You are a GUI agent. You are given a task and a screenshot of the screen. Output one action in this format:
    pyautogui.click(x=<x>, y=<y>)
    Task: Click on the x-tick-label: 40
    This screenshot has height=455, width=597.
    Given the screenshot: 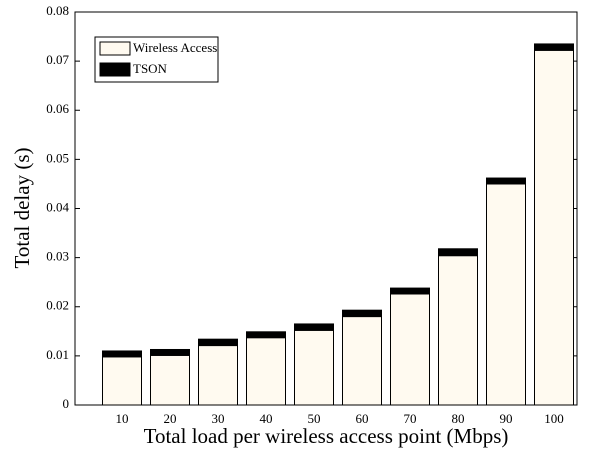 What is the action you would take?
    pyautogui.click(x=266, y=418)
    